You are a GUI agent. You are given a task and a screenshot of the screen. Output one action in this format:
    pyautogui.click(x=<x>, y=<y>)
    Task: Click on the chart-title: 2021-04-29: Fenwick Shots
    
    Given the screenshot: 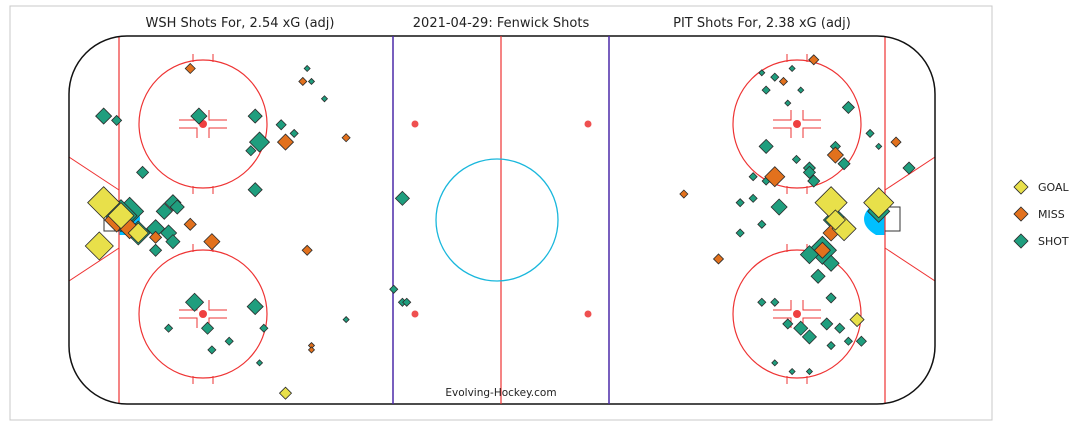 What is the action you would take?
    pyautogui.click(x=501, y=23)
    